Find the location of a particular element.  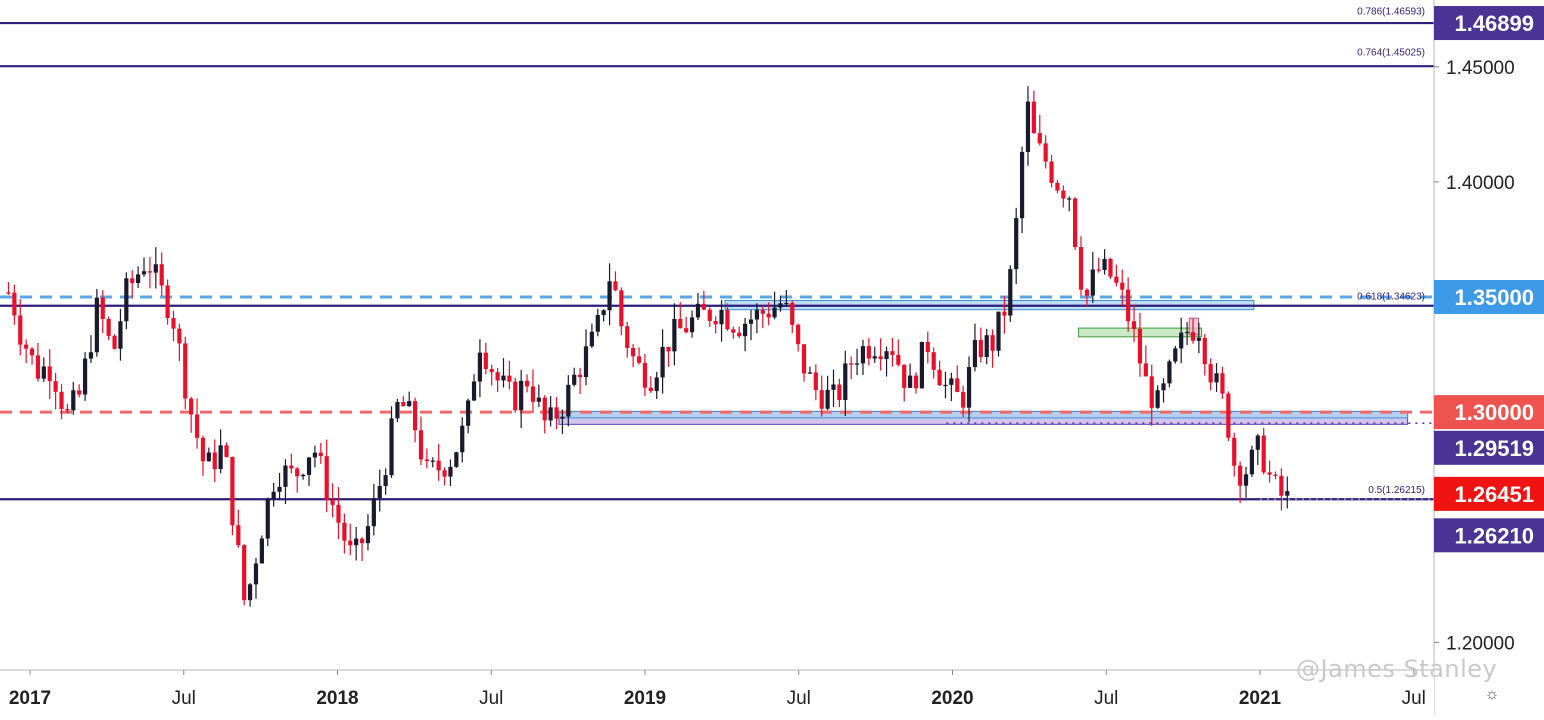

price-tick-label: 1.40000 is located at coordinates (1480, 183).